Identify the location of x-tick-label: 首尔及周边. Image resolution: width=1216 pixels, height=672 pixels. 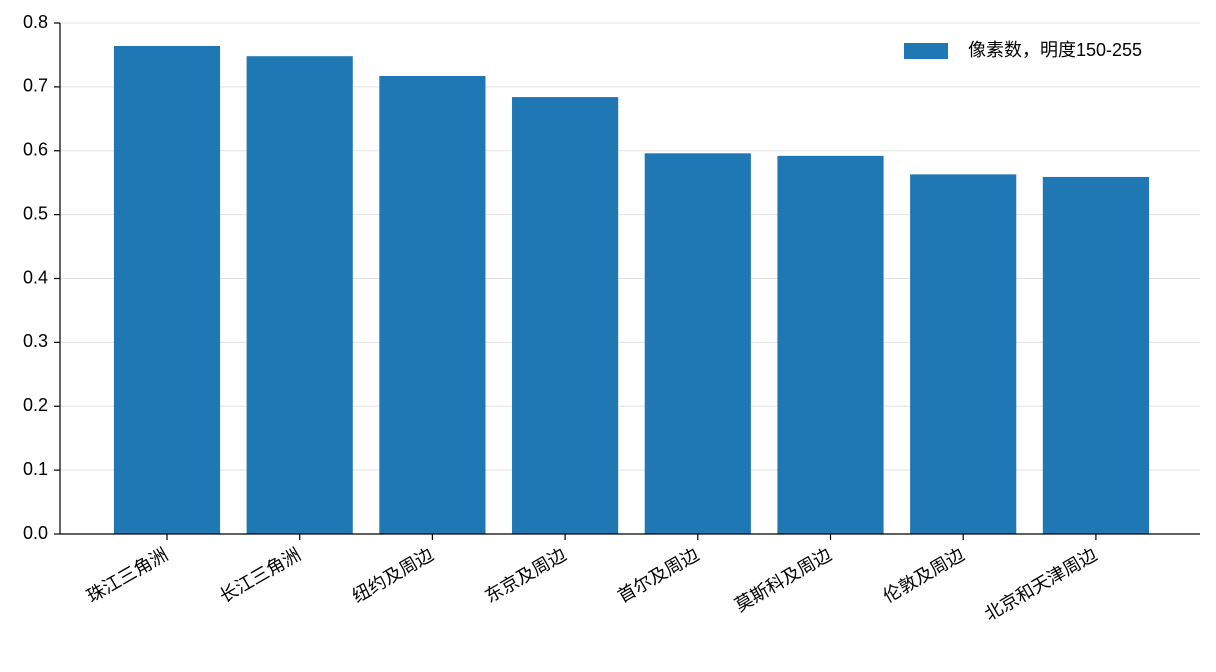
(658, 575).